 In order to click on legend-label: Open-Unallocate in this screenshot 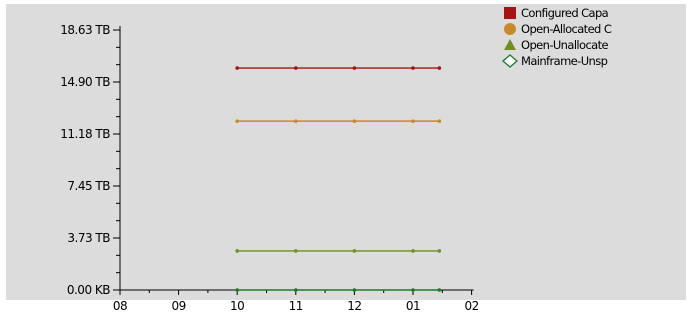, I will do `click(565, 45)`.